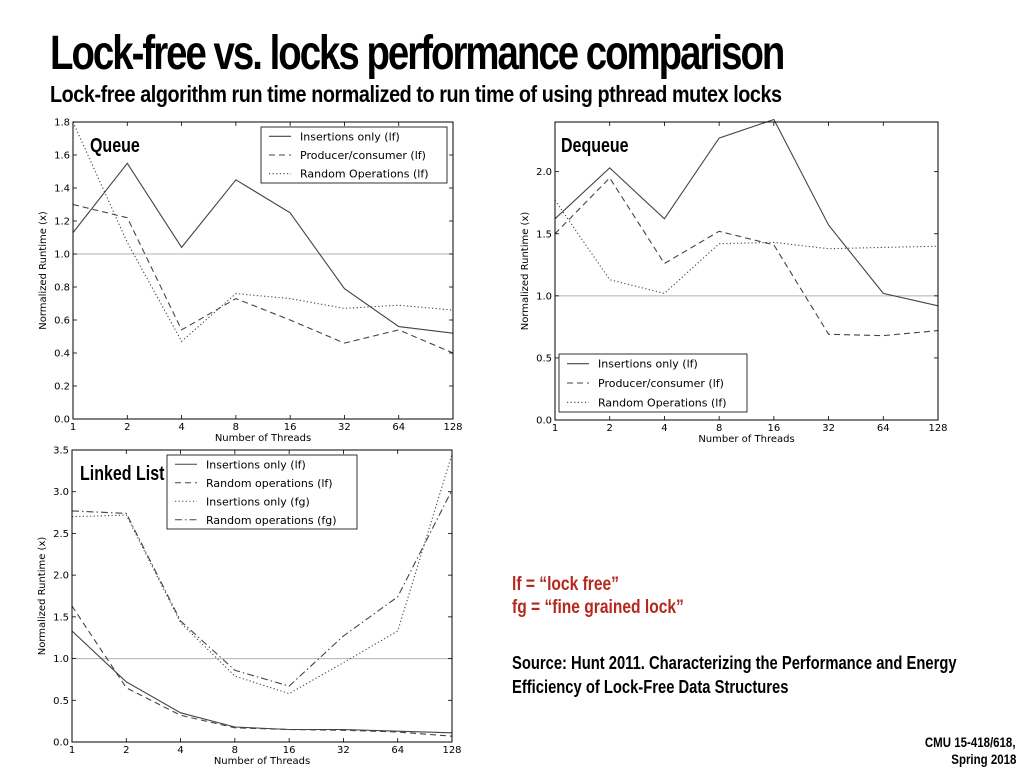 This screenshot has width=1024, height=768. What do you see at coordinates (61, 492) in the screenshot?
I see `y-tick-label: 3.0` at bounding box center [61, 492].